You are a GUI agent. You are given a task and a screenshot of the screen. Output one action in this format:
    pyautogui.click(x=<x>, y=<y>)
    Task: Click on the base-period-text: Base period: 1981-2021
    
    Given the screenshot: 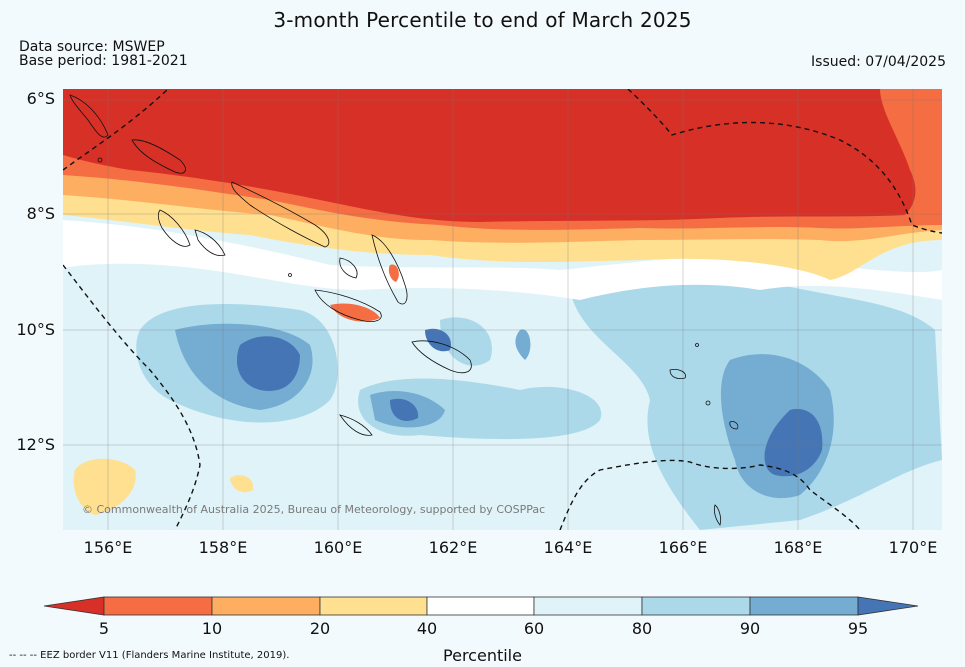 What is the action you would take?
    pyautogui.click(x=103, y=61)
    